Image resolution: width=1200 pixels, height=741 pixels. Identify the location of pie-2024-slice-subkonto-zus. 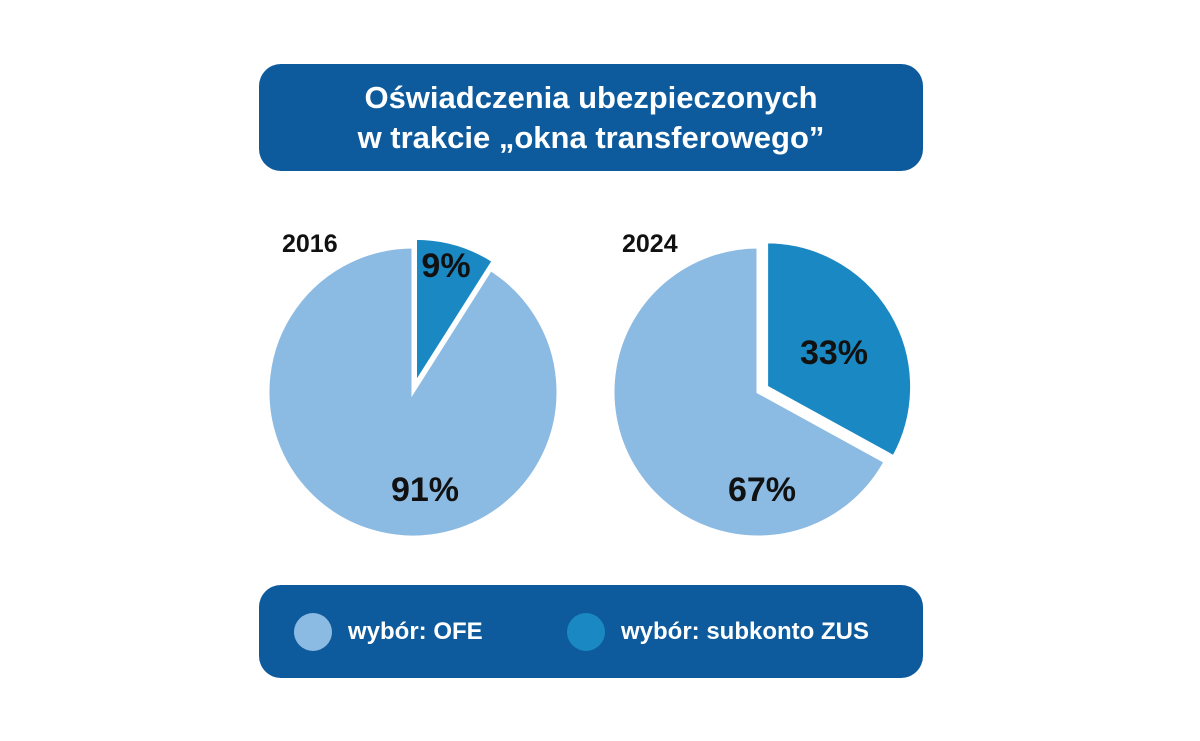
(839, 349).